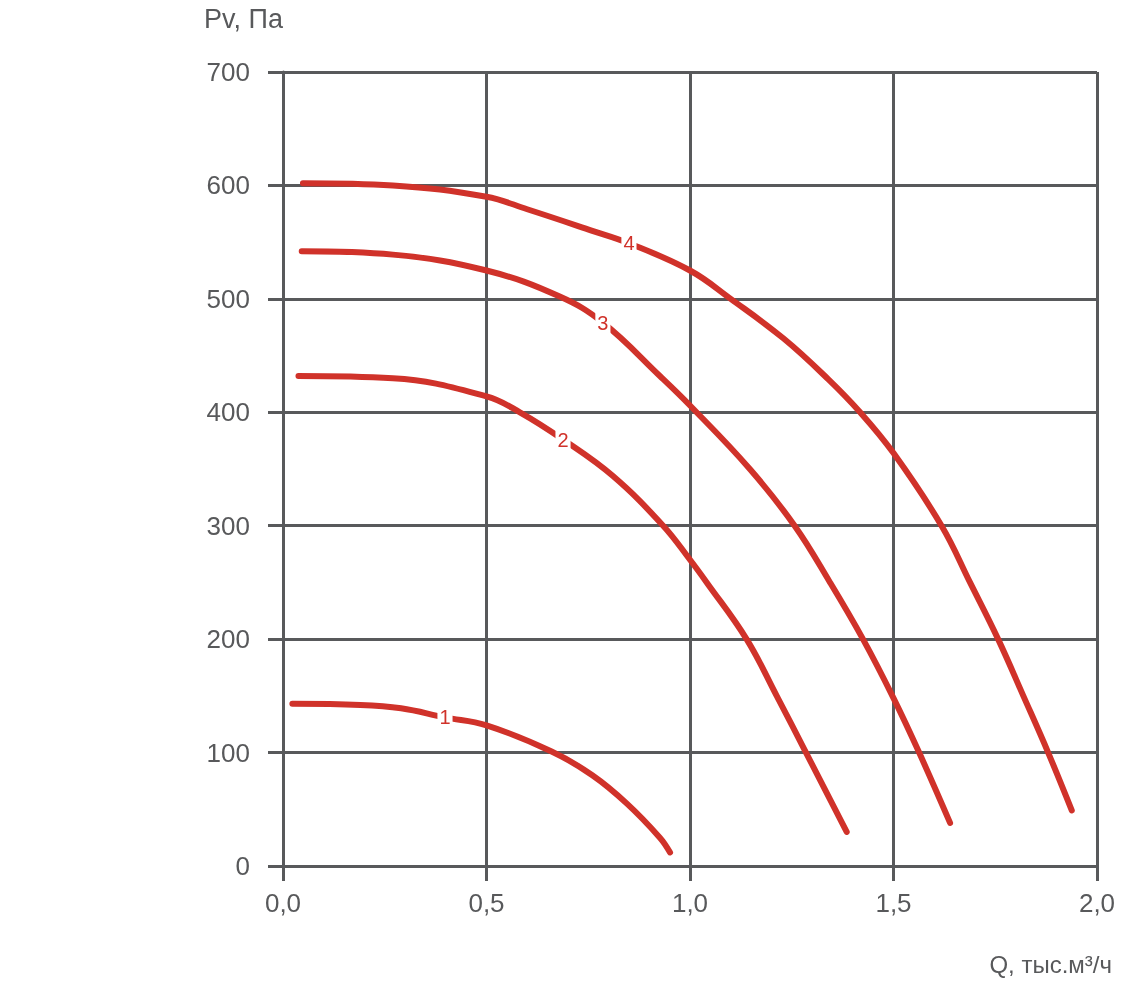  What do you see at coordinates (1097, 903) in the screenshot?
I see `x-tick-label: 2,0` at bounding box center [1097, 903].